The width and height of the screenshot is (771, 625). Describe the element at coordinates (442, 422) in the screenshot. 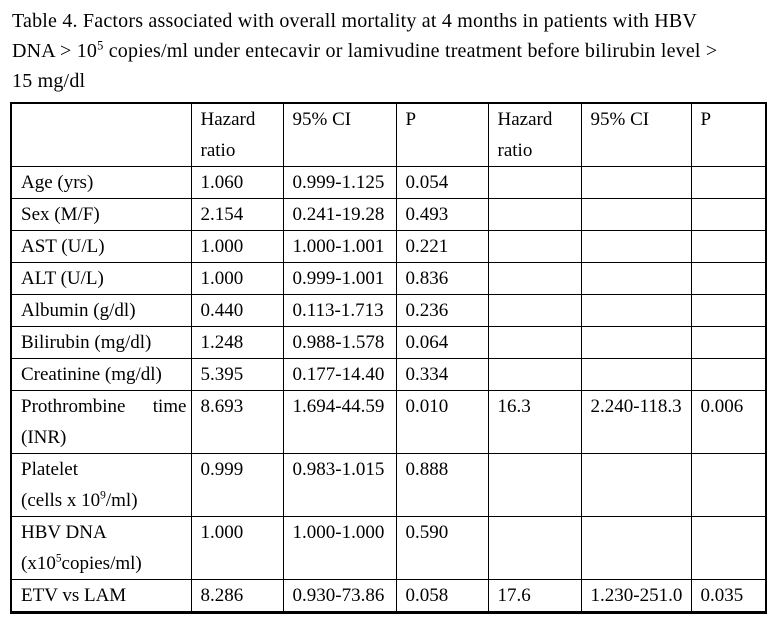

I see `p-left-cell: 0.010` at that location.